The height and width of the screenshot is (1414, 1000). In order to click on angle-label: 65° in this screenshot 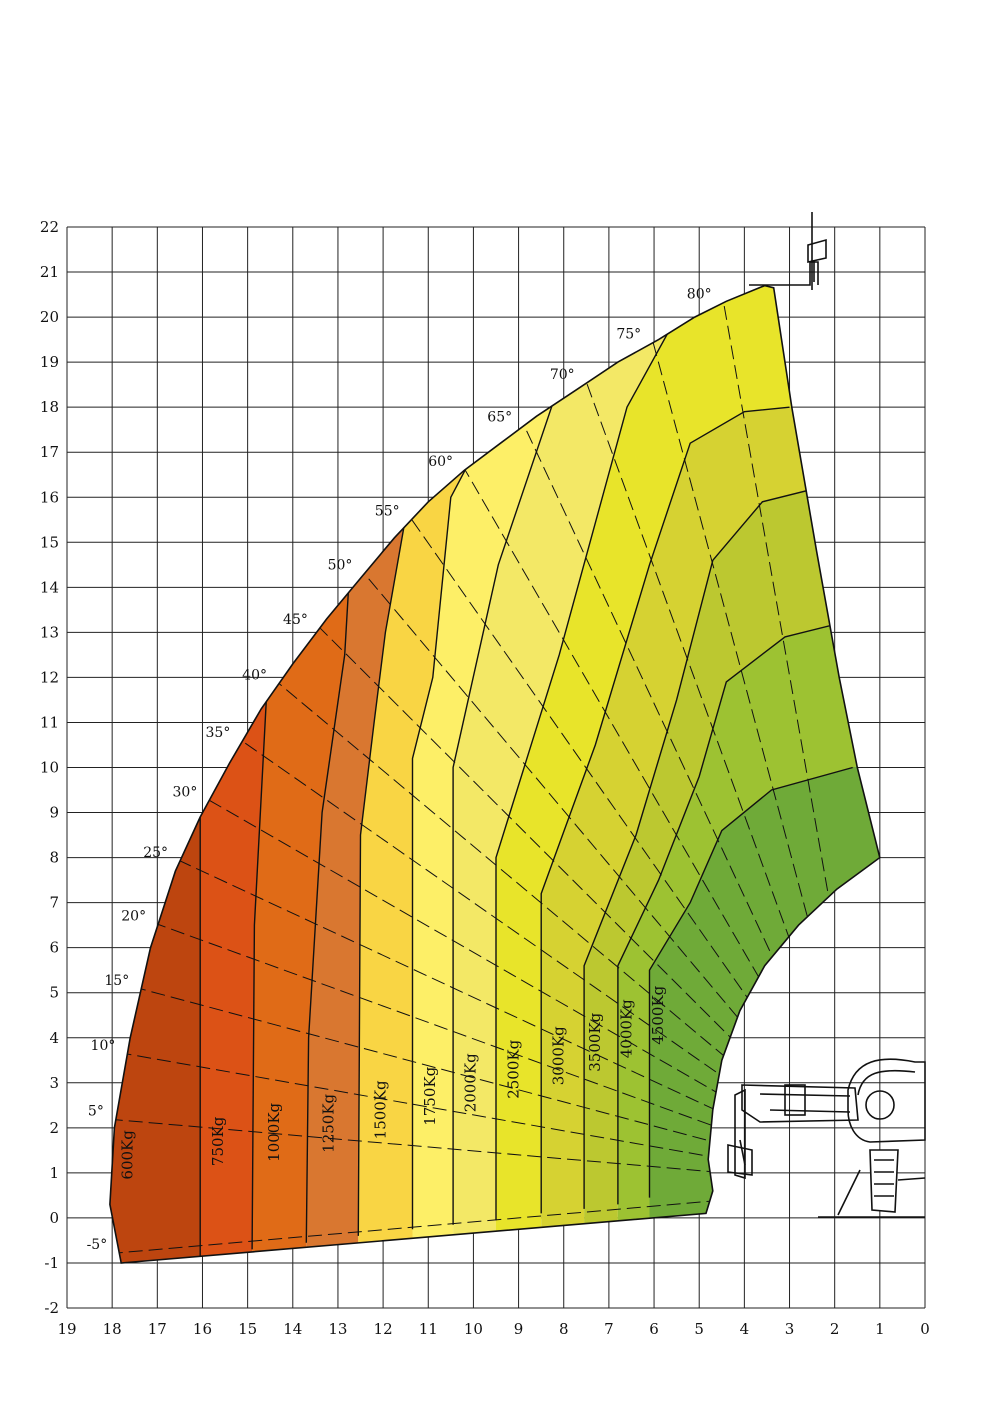, I will do `click(499, 418)`.